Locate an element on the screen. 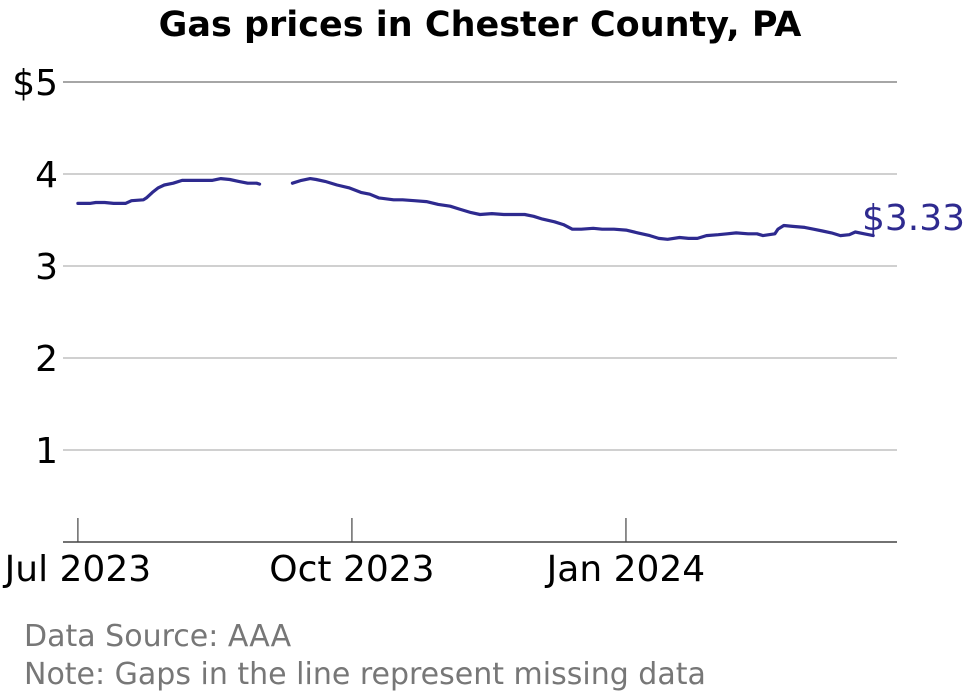 This screenshot has height=699, width=980. y-tick-label-2: 2 is located at coordinates (46, 359).